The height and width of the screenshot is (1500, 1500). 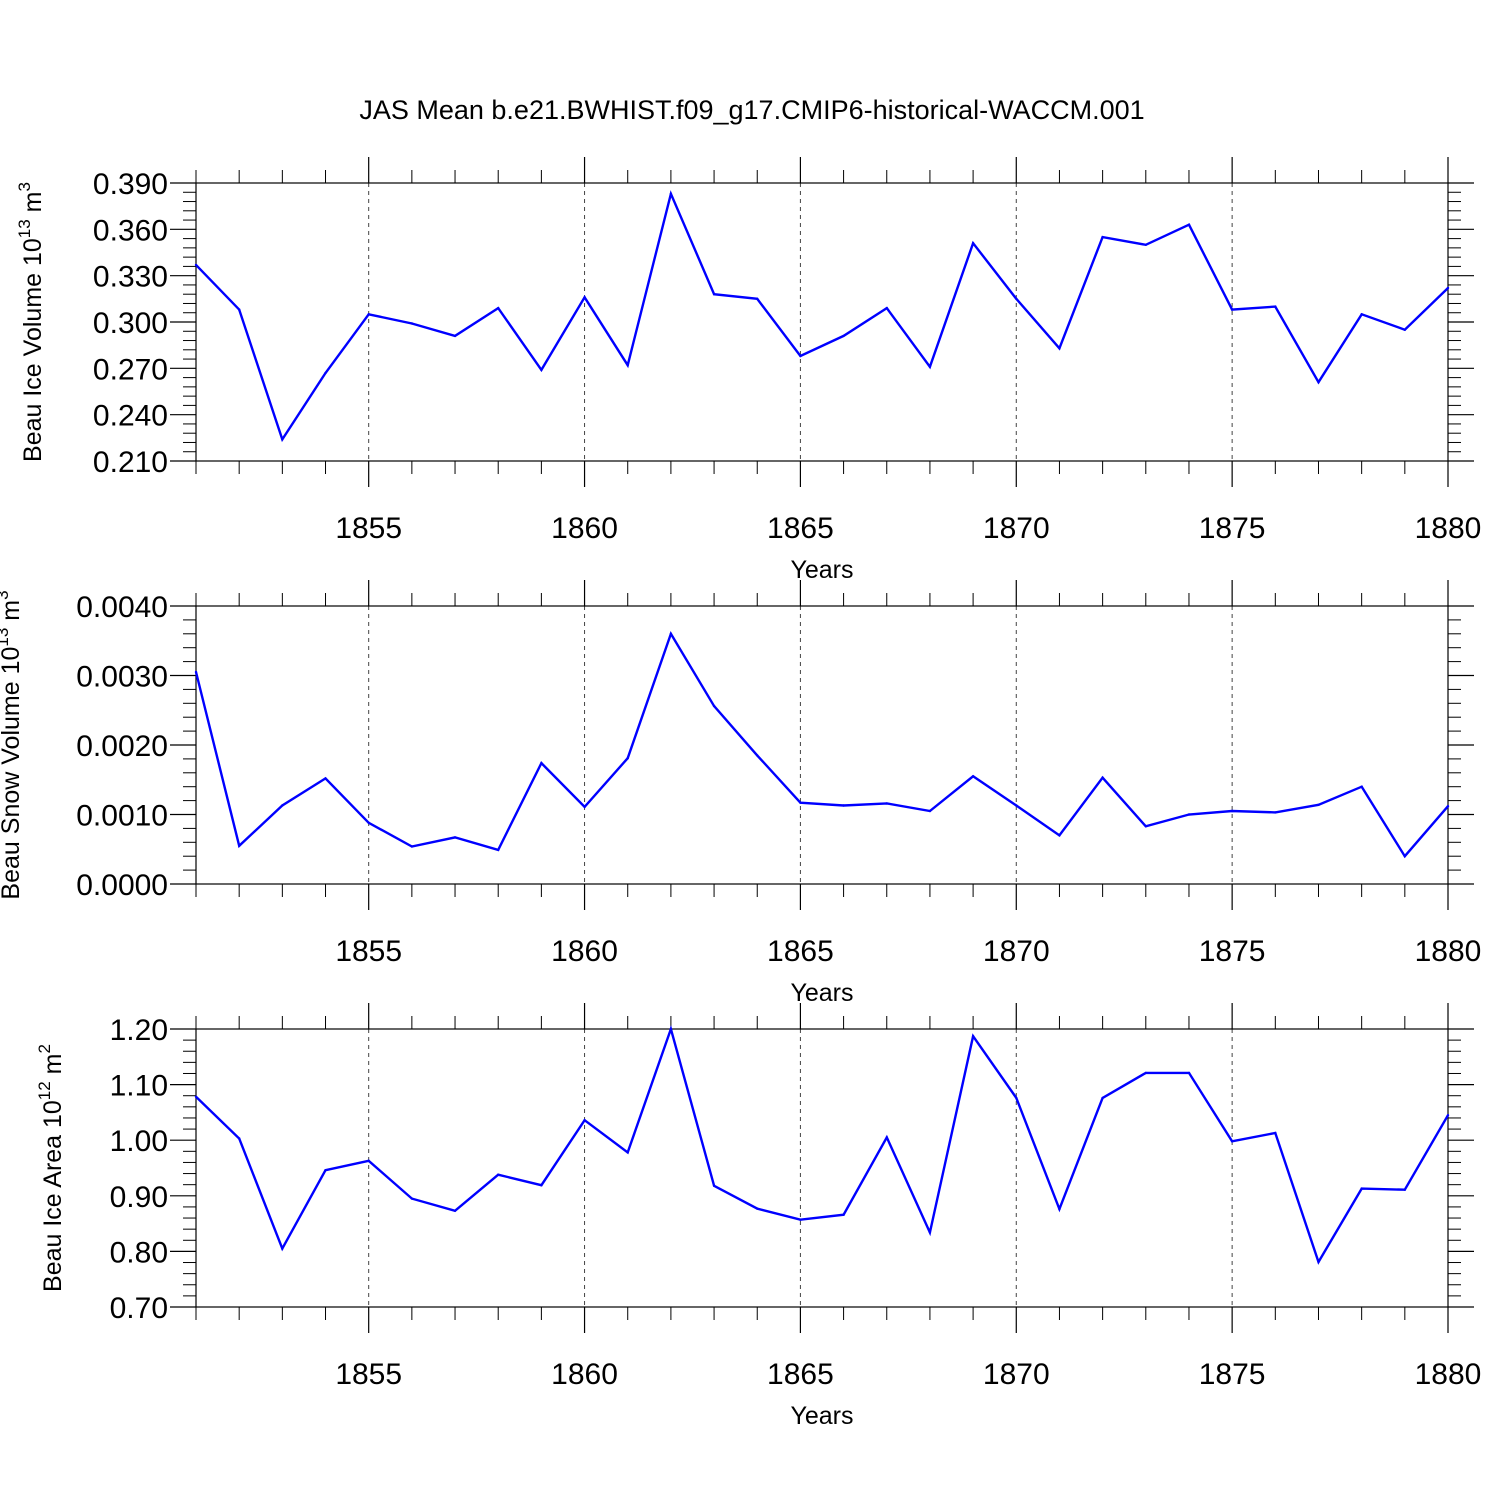 I want to click on y-tick-label: 0.330, so click(x=130, y=277).